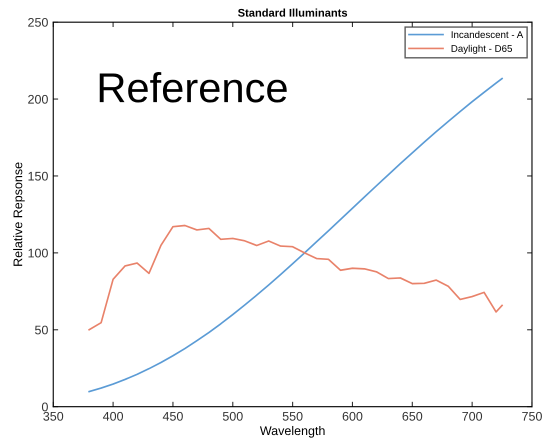  I want to click on x-tick-label: 500, so click(232, 416).